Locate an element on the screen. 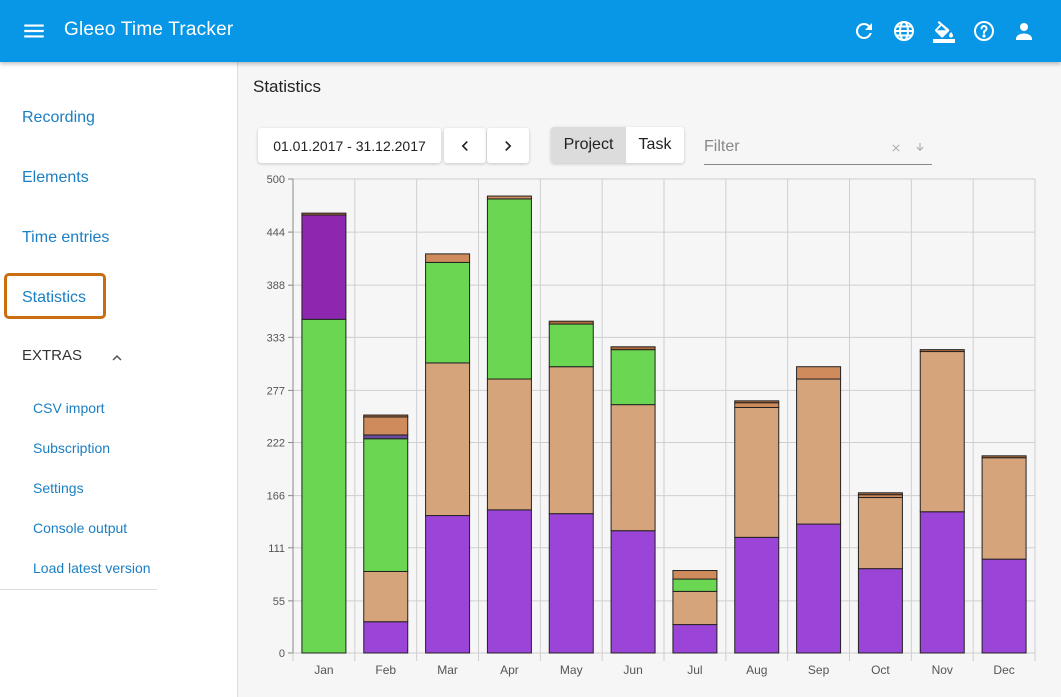 The height and width of the screenshot is (697, 1061). paint-bucket-icon is located at coordinates (944, 31).